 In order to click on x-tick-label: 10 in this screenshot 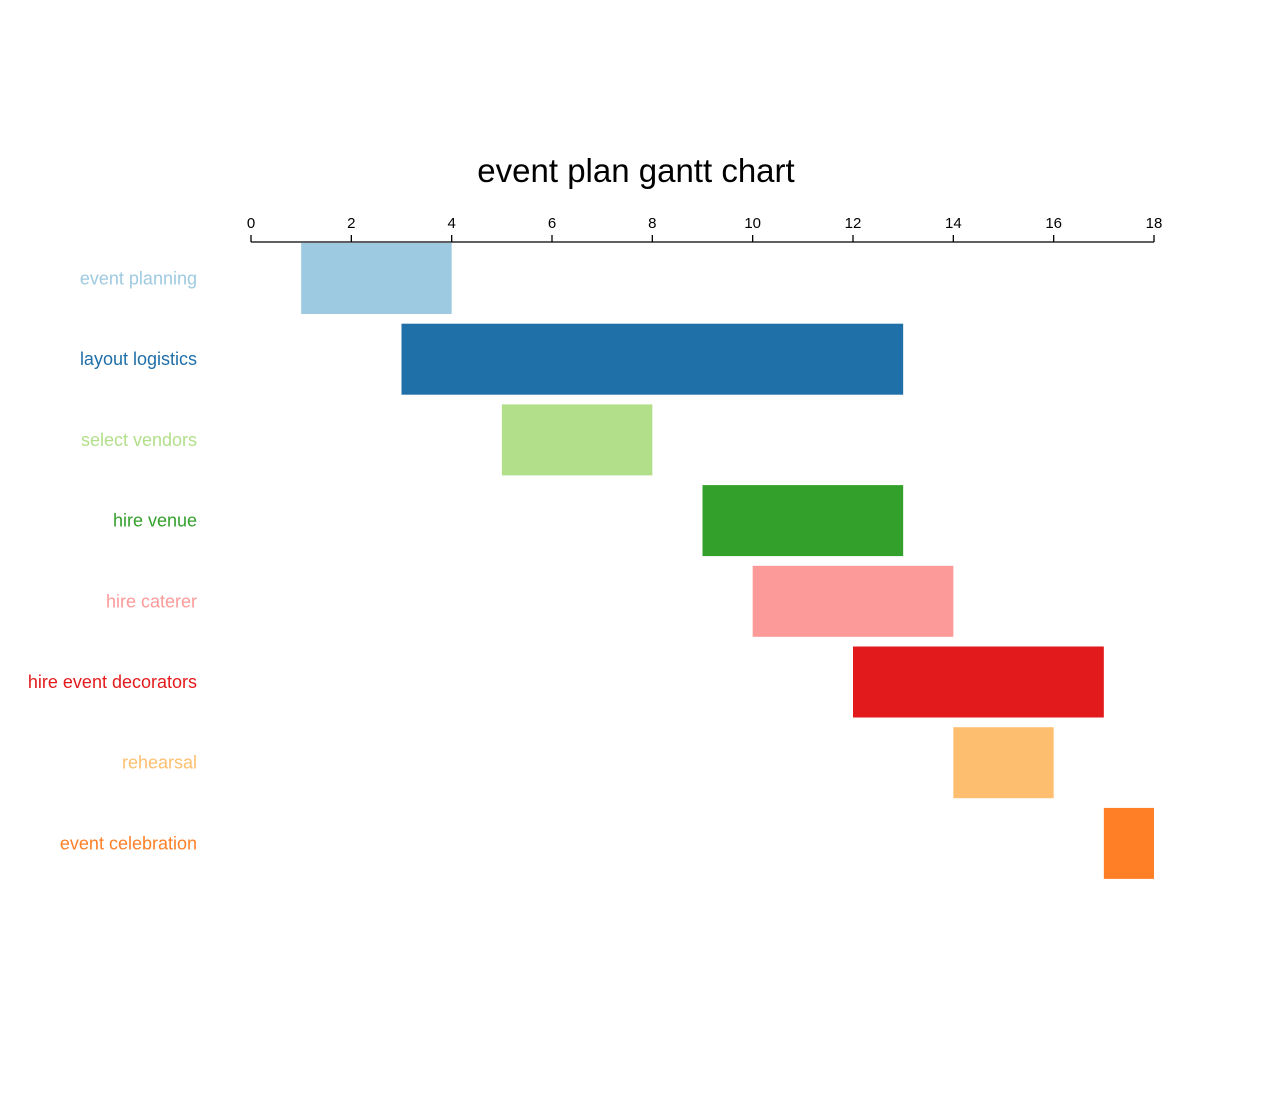, I will do `click(752, 223)`.